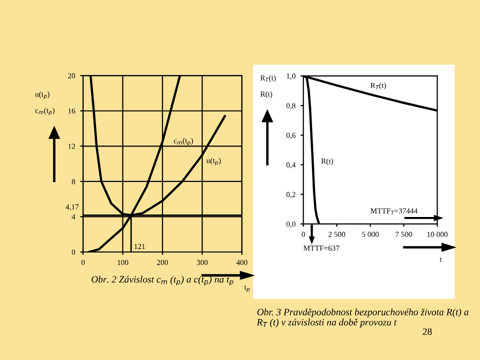 The width and height of the screenshot is (480, 360). I want to click on text: 28, so click(427, 331).